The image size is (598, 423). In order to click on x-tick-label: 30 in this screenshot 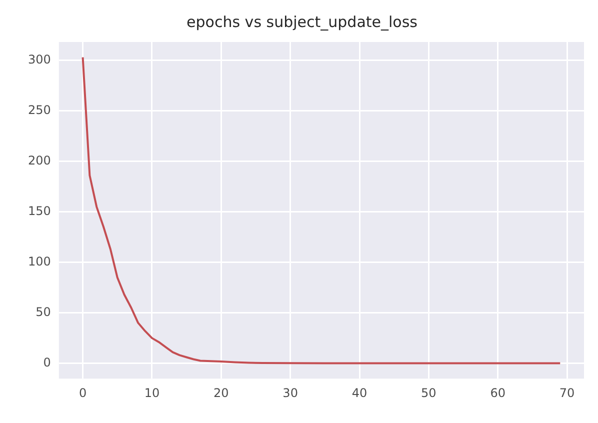, I will do `click(290, 393)`.